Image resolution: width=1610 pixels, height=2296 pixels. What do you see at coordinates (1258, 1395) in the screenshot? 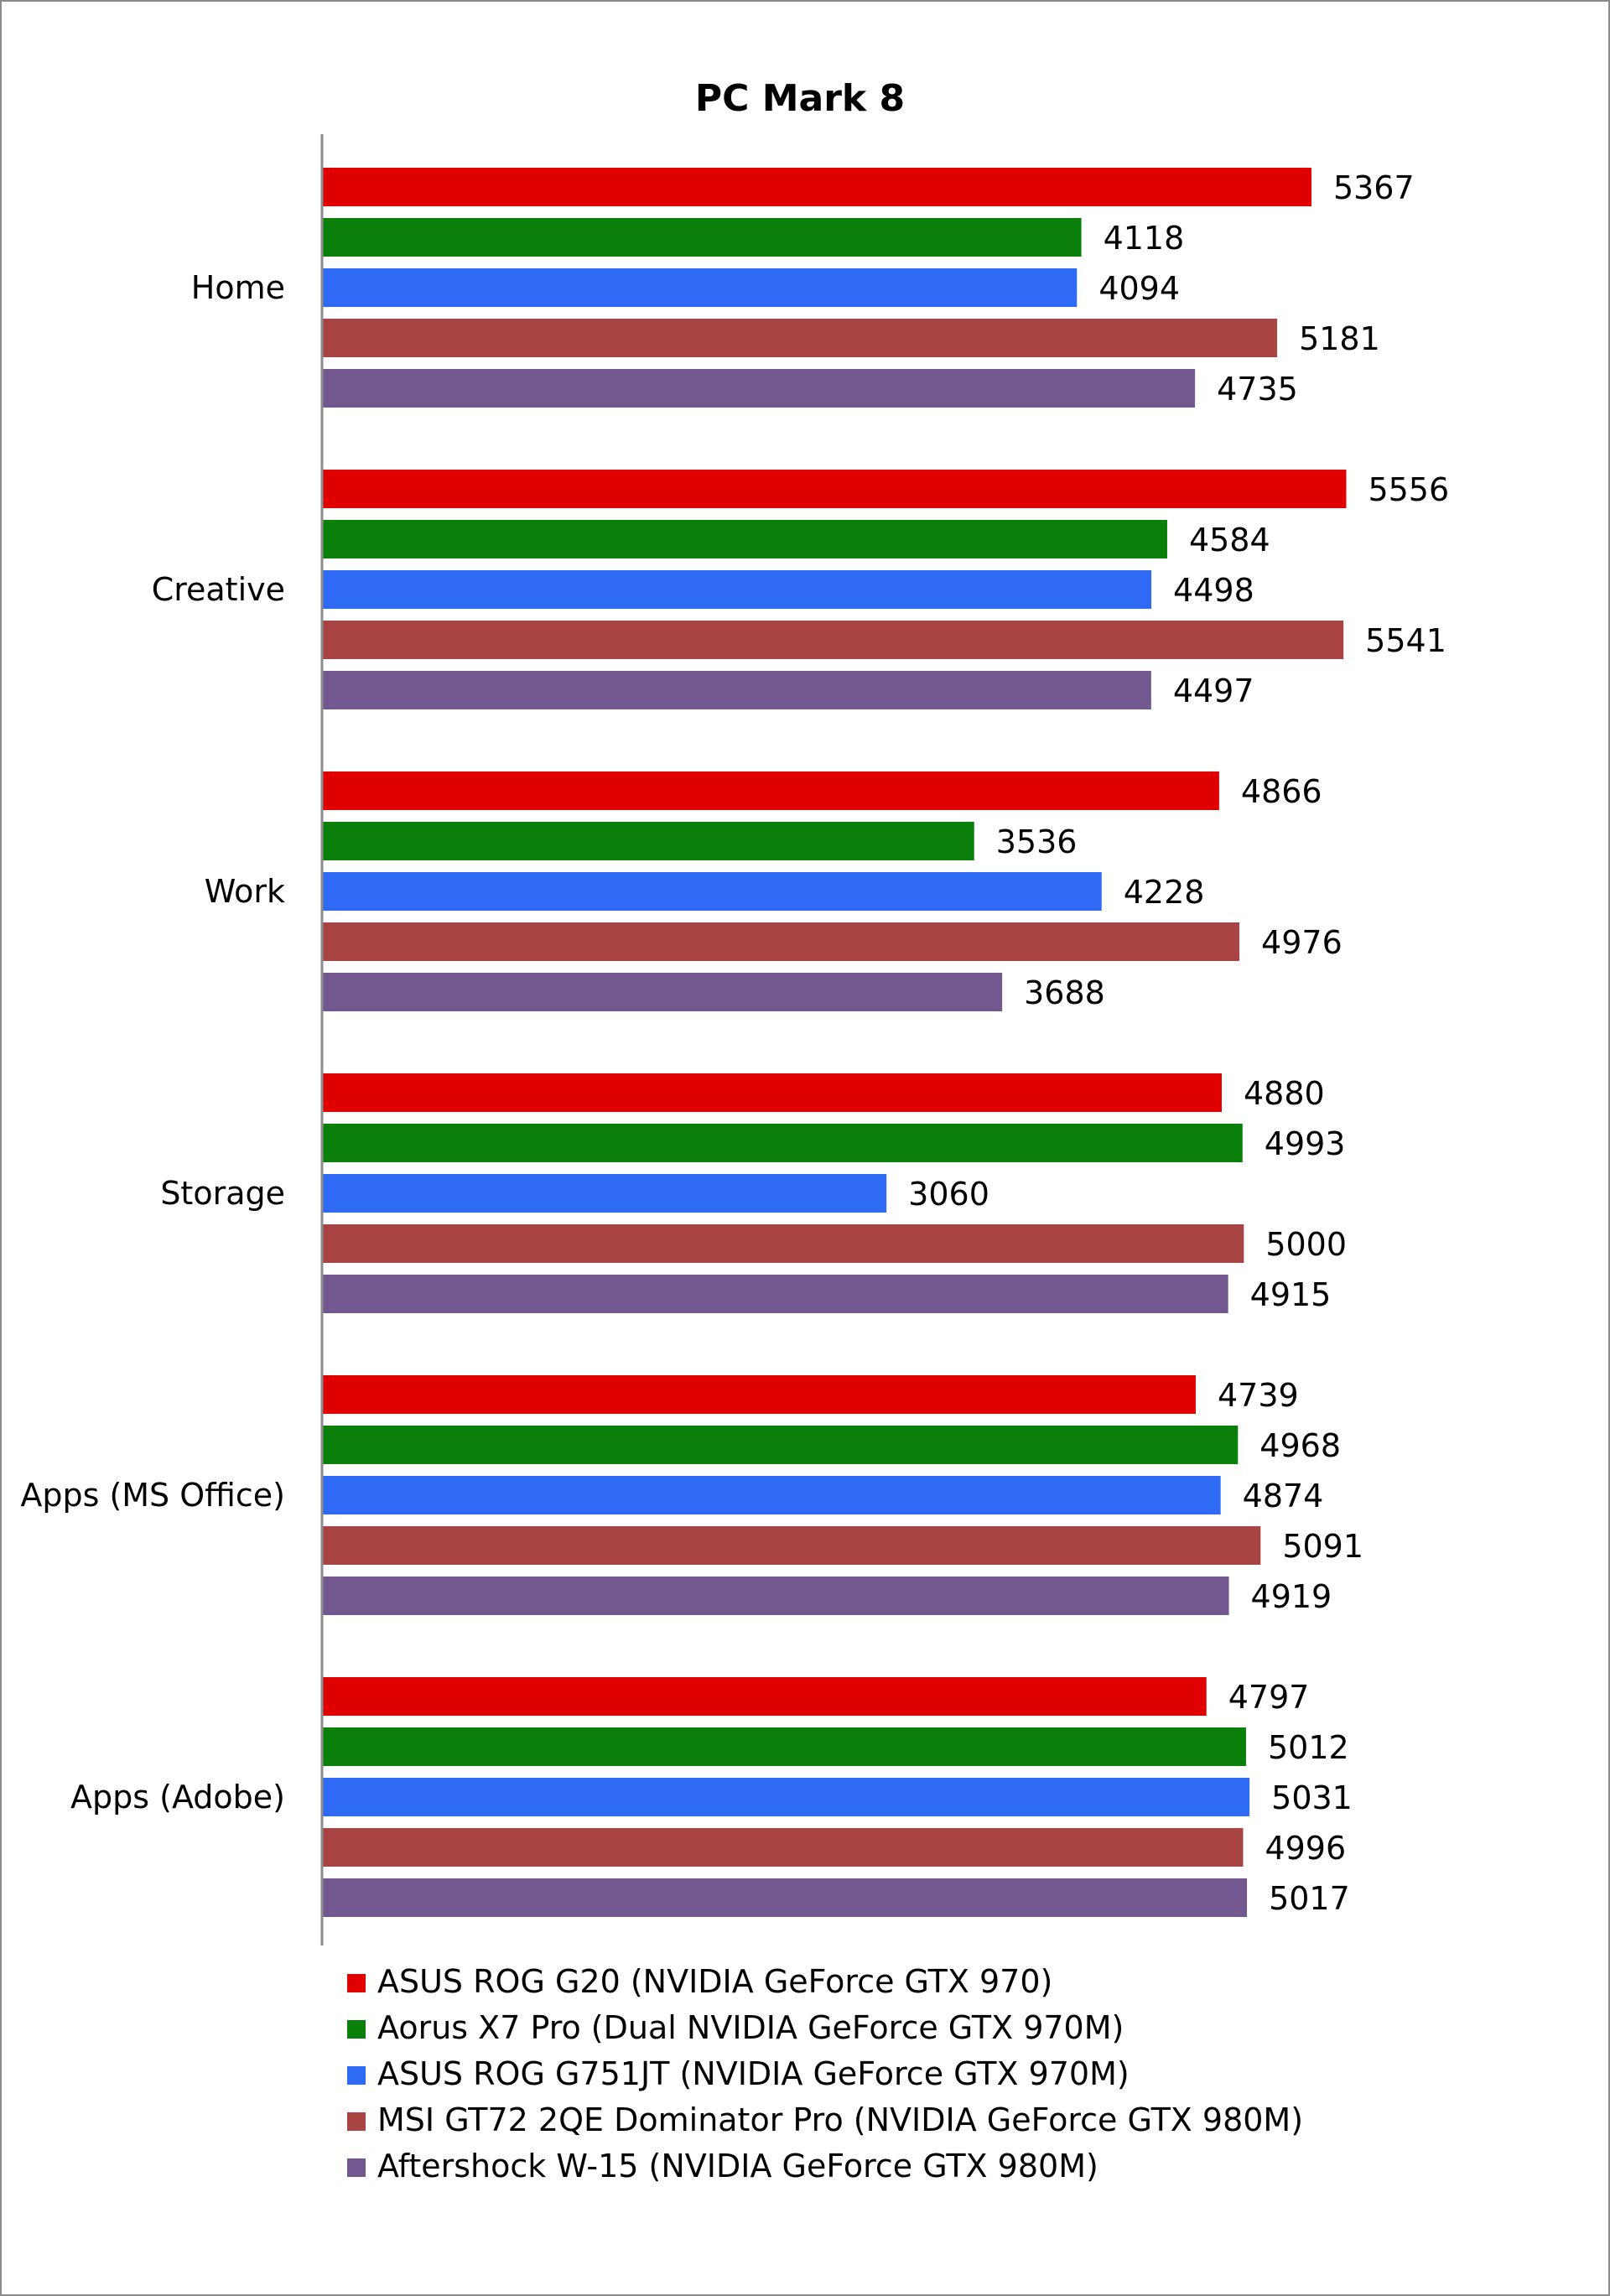
I see `value-label-apps-ms-office-series-1: 4739` at bounding box center [1258, 1395].